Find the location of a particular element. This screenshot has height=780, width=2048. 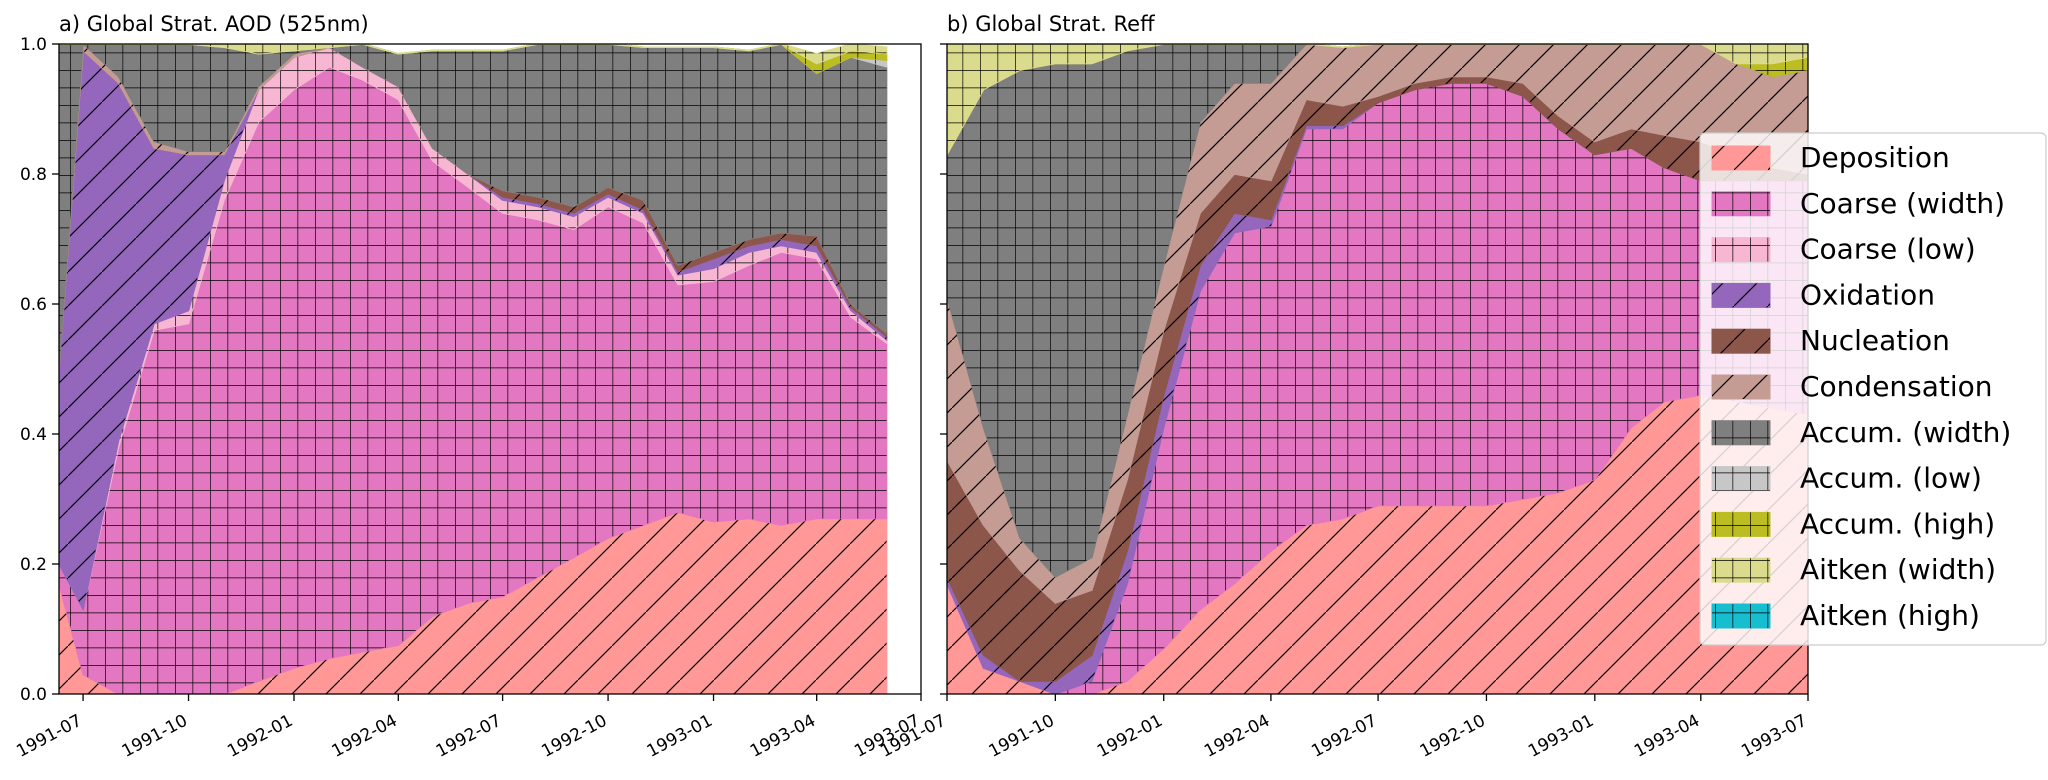

legend-label: Accum. (low) is located at coordinates (1891, 478).